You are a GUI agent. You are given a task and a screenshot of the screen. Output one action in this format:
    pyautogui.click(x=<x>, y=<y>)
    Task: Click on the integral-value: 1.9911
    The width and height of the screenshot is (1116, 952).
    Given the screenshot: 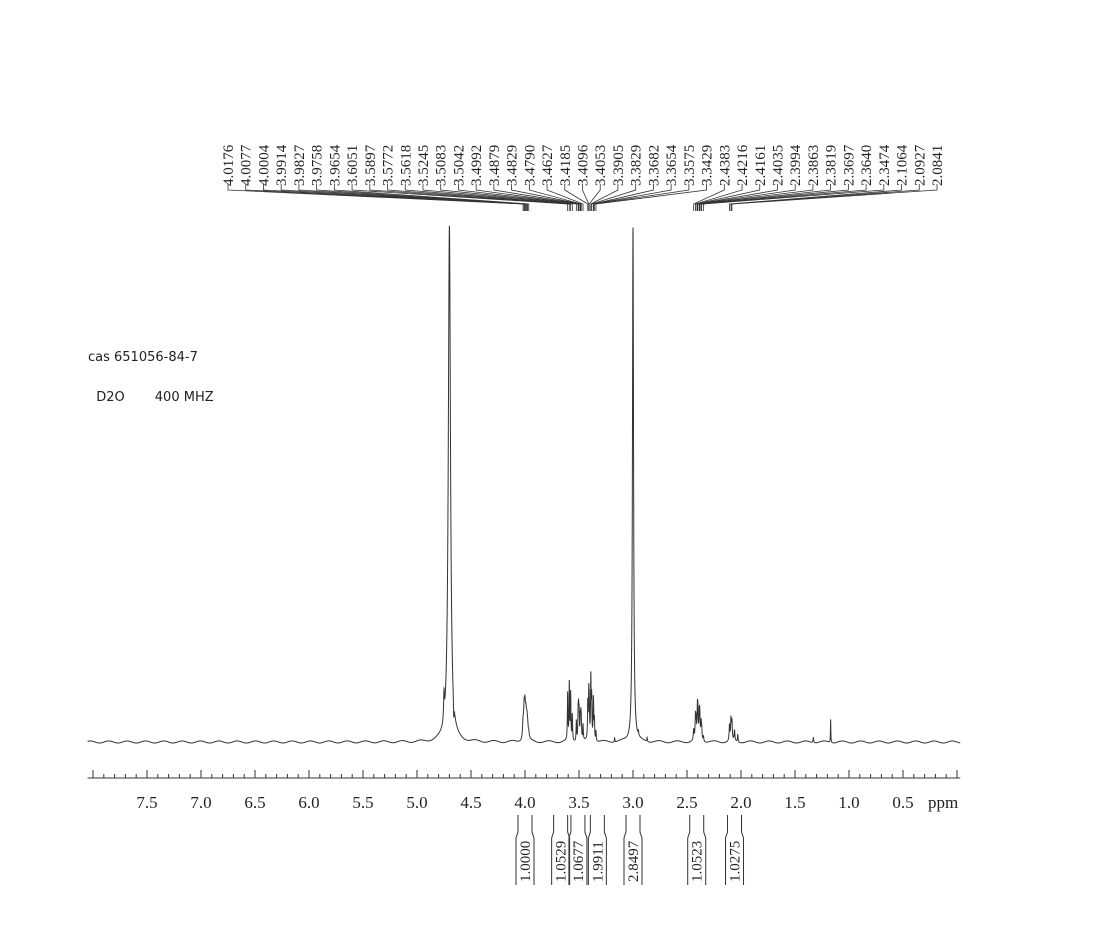 What is the action you would take?
    pyautogui.click(x=598, y=861)
    